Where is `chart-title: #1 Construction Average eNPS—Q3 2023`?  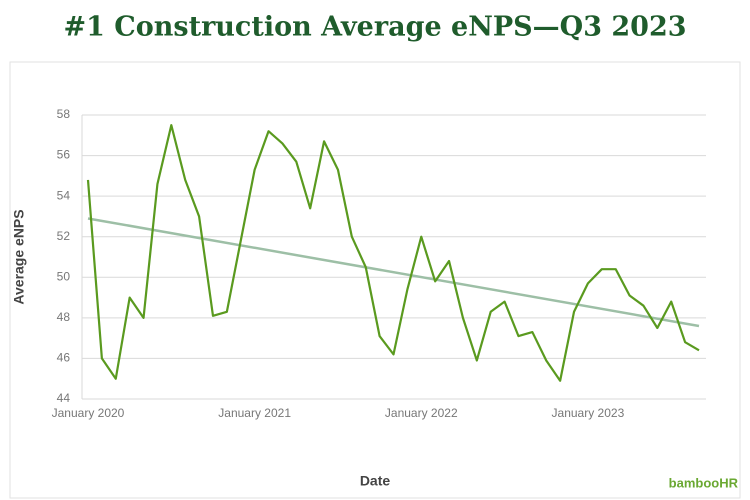
chart-title: #1 Construction Average eNPS—Q3 2023 is located at coordinates (374, 27).